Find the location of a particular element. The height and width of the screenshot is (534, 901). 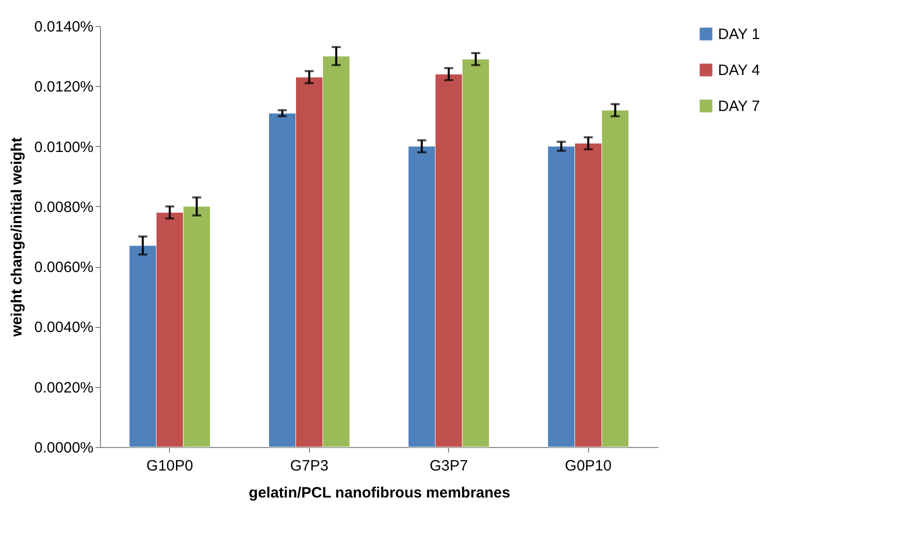

x-axis-title: gelatin/PCL nanofibrous membranes is located at coordinates (379, 493).